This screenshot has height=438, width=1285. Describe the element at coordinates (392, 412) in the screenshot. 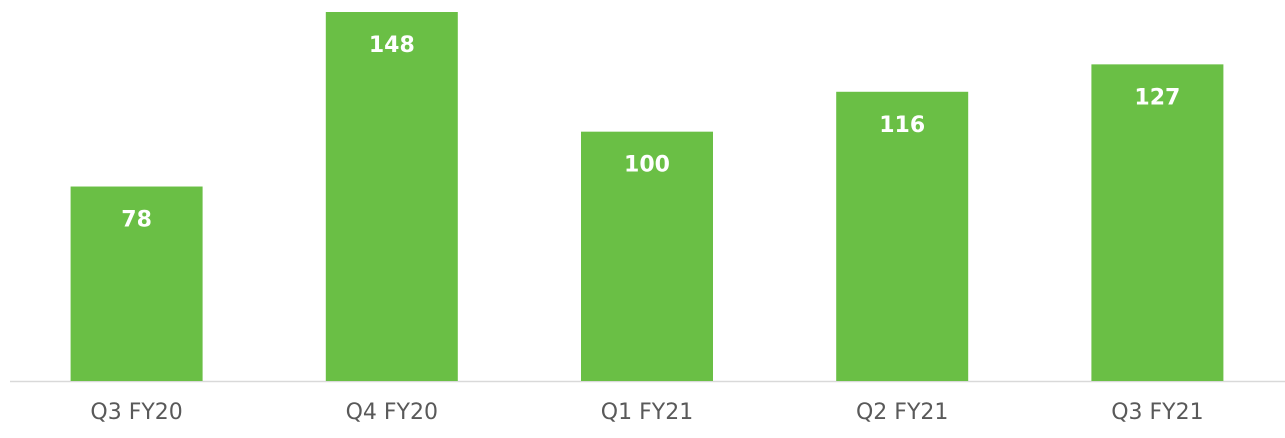

I see `x-tick-label: Q4 FY20` at that location.